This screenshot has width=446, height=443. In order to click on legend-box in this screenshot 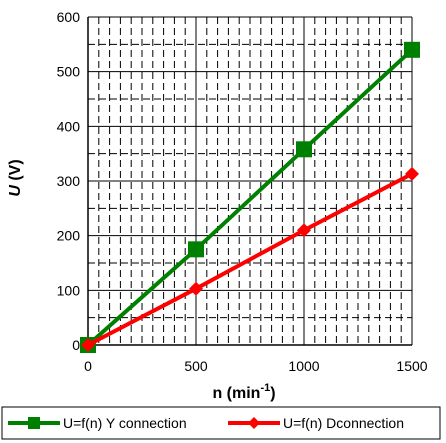, I will do `click(221, 423)`.